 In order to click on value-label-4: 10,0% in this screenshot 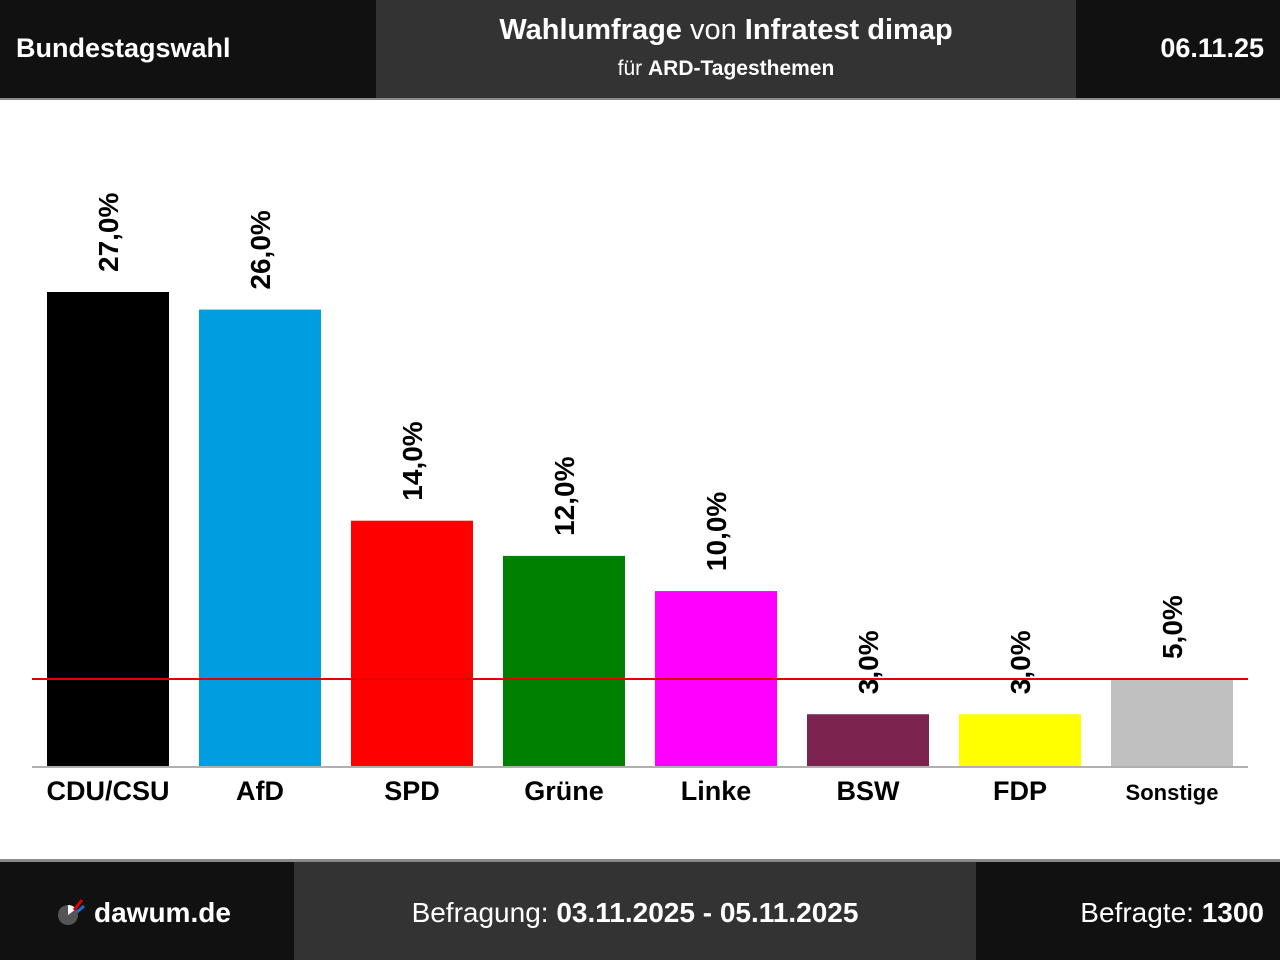, I will do `click(716, 531)`.